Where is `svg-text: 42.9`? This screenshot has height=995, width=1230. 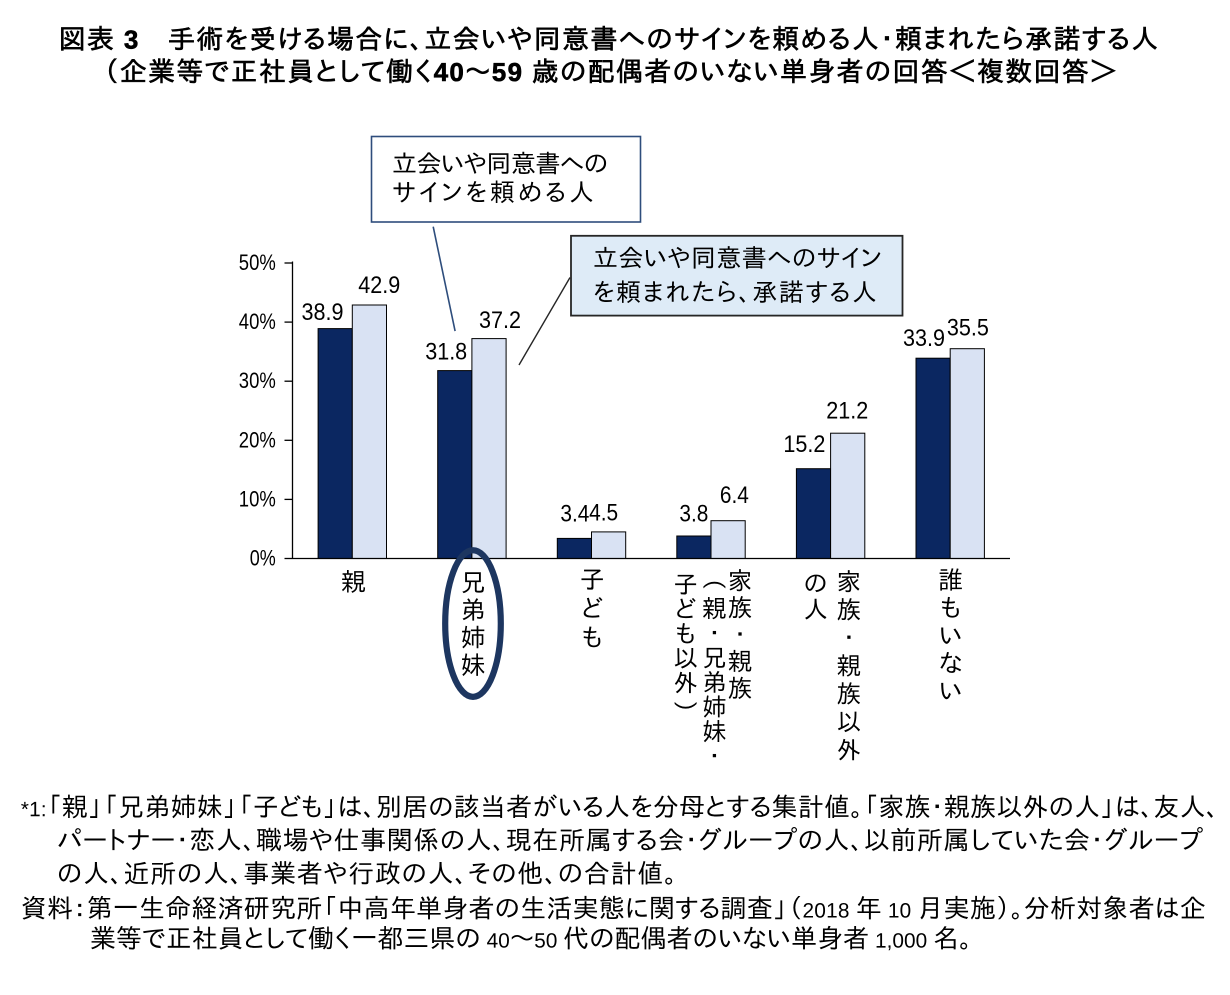 svg-text: 42.9 is located at coordinates (379, 285).